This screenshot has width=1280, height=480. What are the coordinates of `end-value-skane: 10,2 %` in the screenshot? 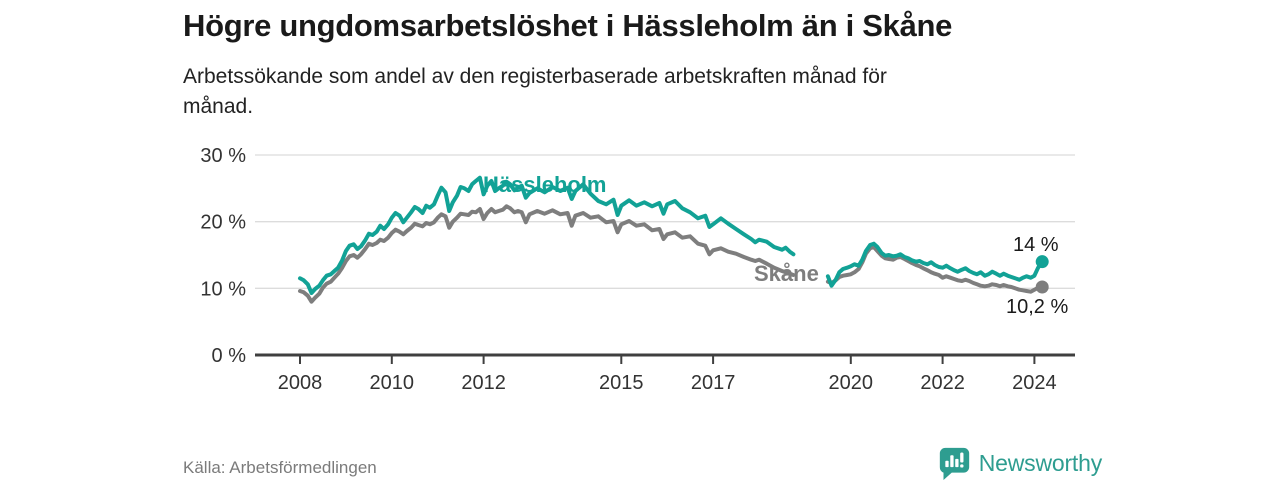 It's located at (1037, 307).